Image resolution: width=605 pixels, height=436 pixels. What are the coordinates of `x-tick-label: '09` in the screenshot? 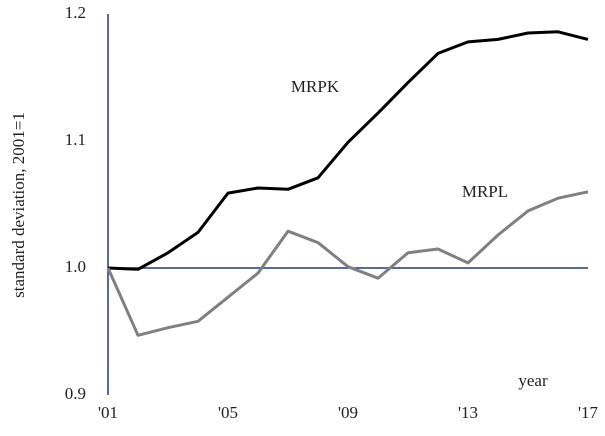 It's located at (348, 412).